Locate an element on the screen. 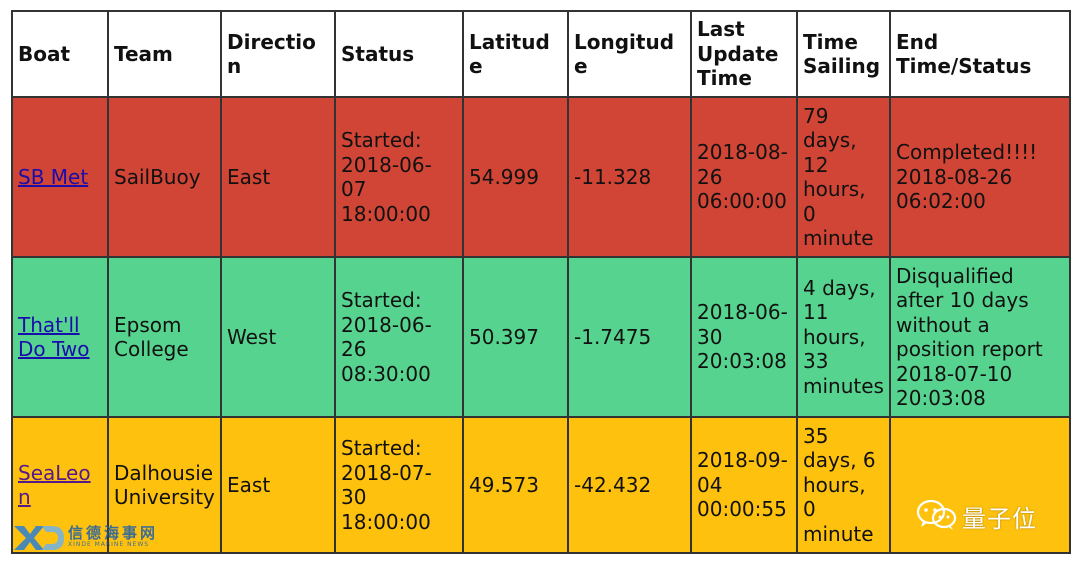  cell-time-sailing: 79 days, 12 hours, 0 minute is located at coordinates (843, 177).